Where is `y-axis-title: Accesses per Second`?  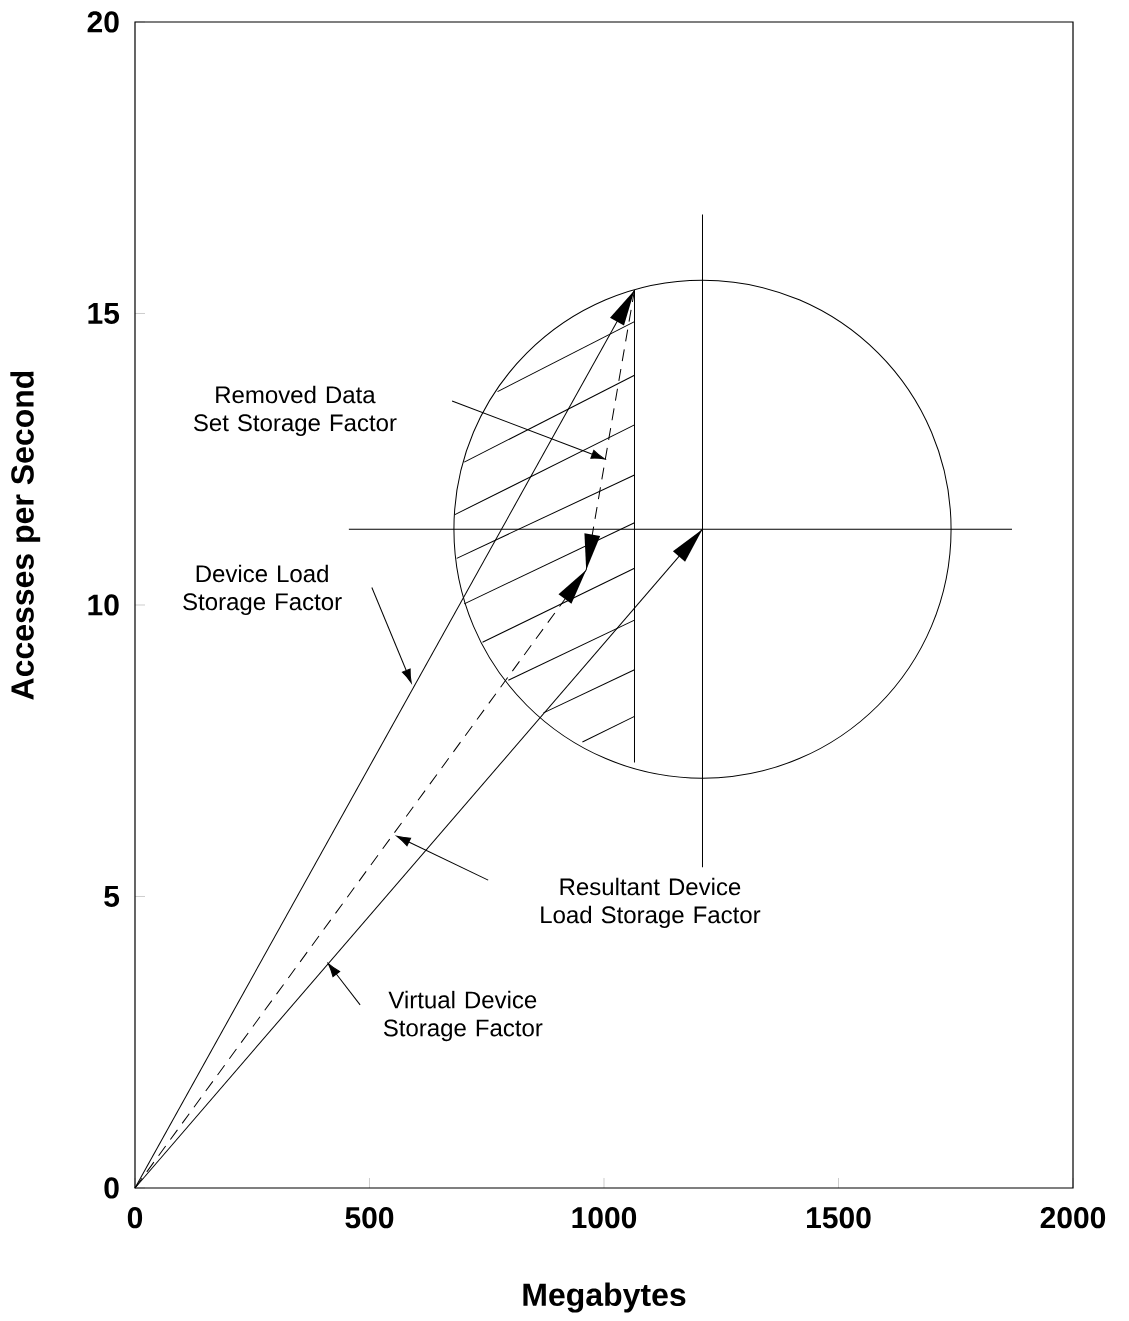 y-axis-title: Accesses per Second is located at coordinates (25, 535).